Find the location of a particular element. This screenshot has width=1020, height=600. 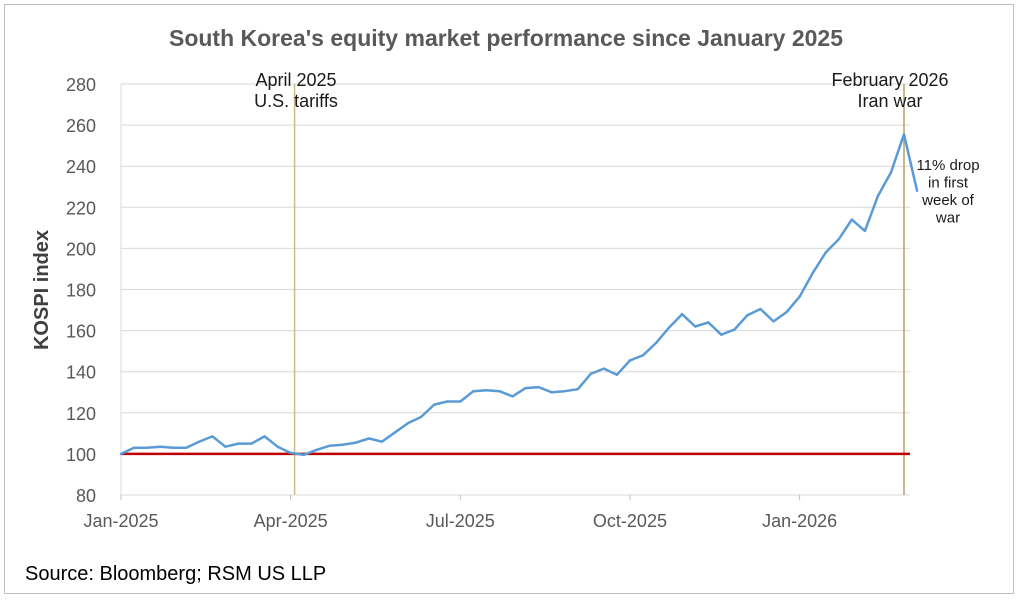

x-tick-label: Jan-2025 is located at coordinates (120, 521).